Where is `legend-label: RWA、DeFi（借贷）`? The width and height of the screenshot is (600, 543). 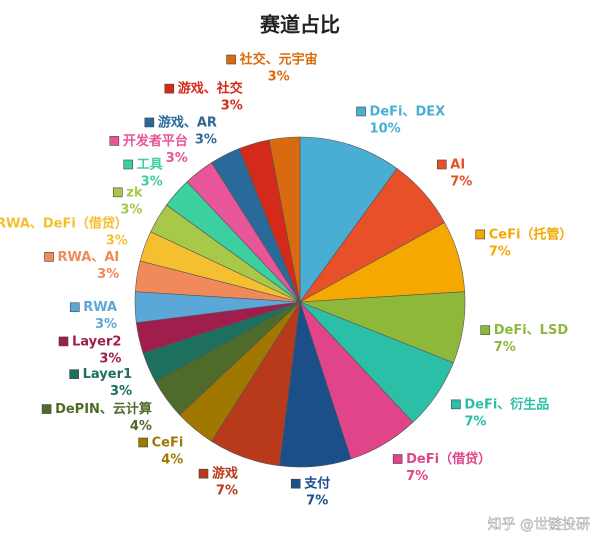 legend-label: RWA、DeFi（借贷） is located at coordinates (64, 224).